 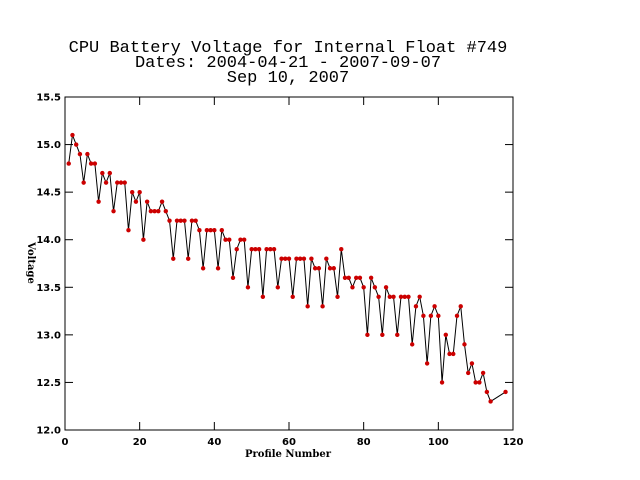 What do you see at coordinates (48, 193) in the screenshot?
I see `y-tick-label: 14.5` at bounding box center [48, 193].